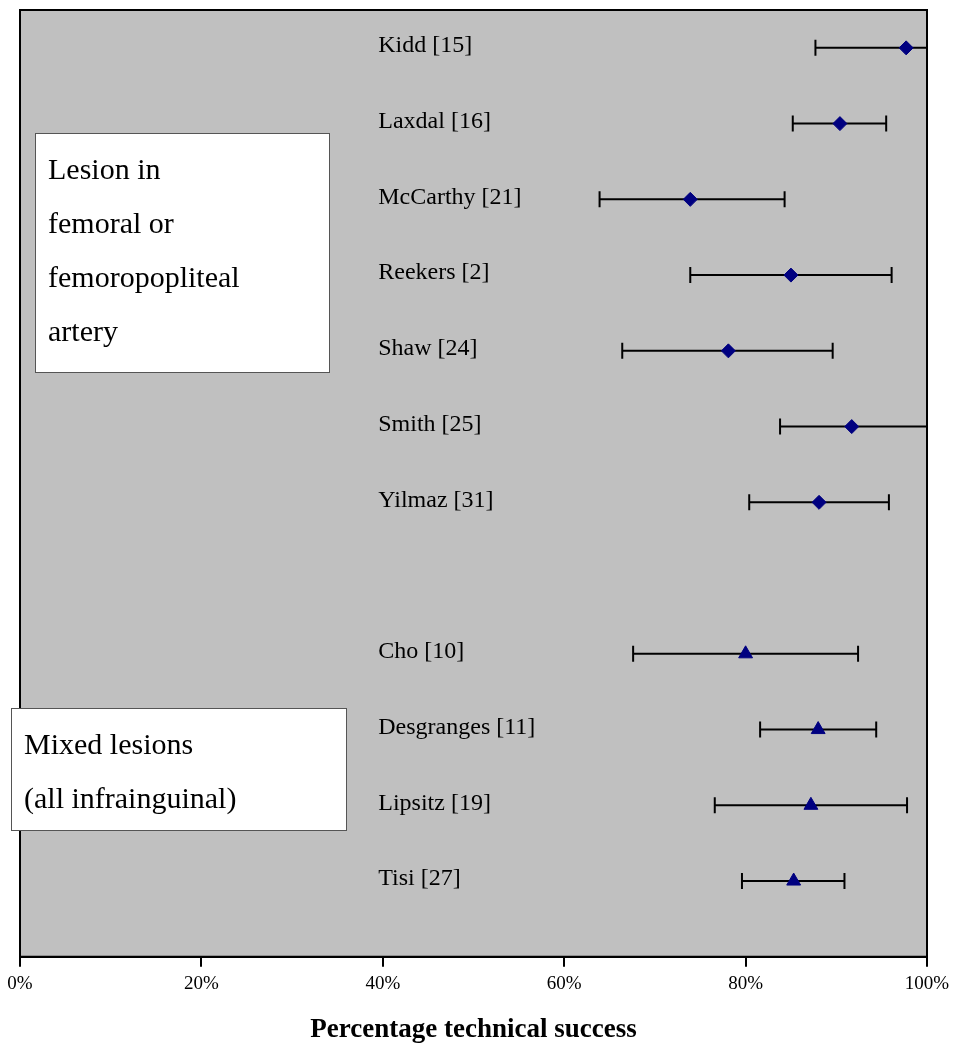  What do you see at coordinates (473, 1027) in the screenshot?
I see `x-axis-title: Percentage technical success` at bounding box center [473, 1027].